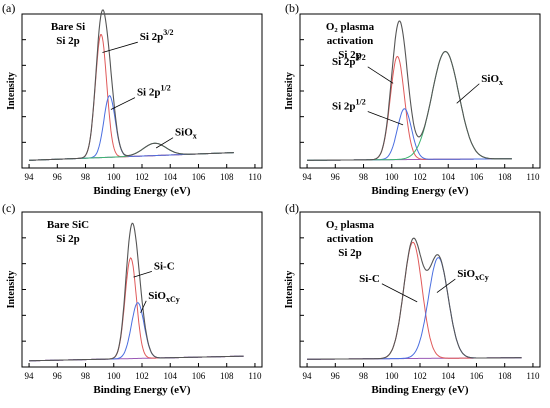  I want to click on panel-label: (c), so click(8, 208).